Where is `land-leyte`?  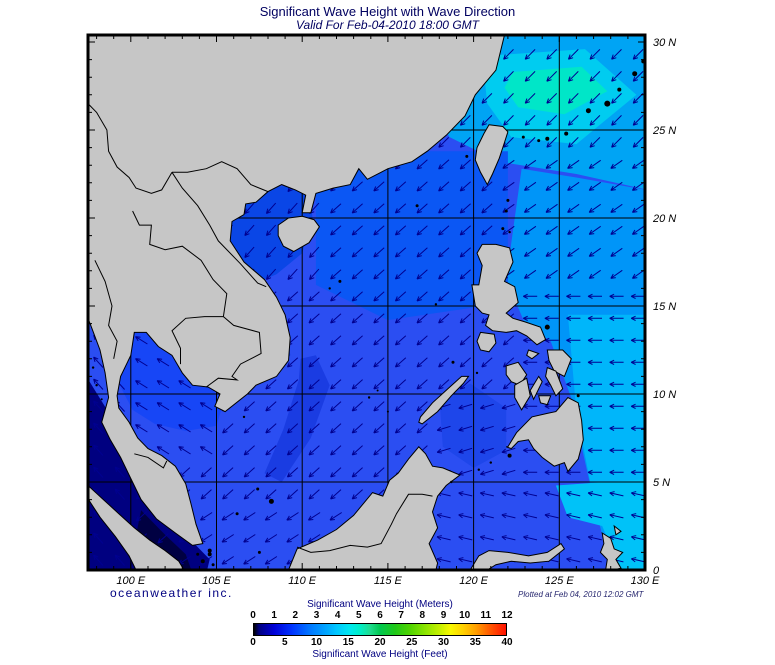 land-leyte is located at coordinates (554, 381).